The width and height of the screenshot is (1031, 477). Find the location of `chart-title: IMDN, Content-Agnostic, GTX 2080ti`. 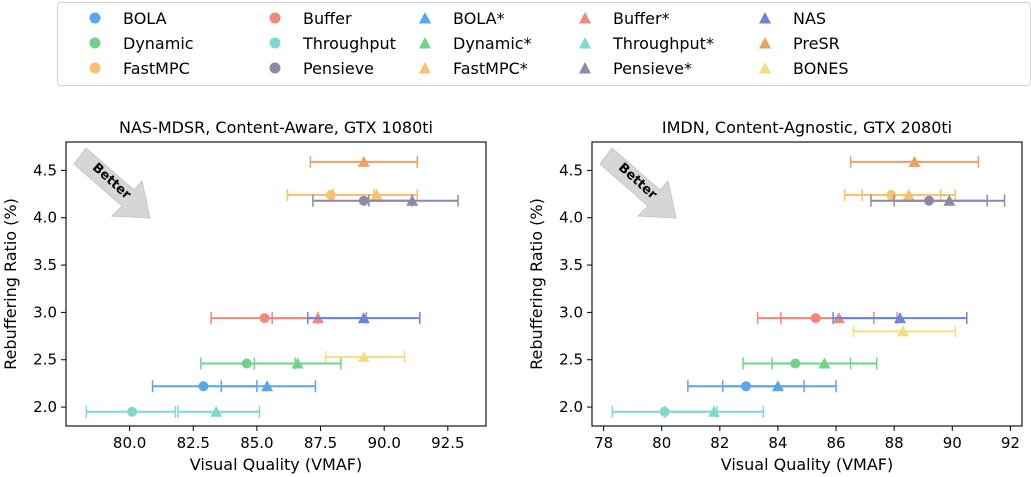

chart-title: IMDN, Content-Agnostic, GTX 2080ti is located at coordinates (807, 127).